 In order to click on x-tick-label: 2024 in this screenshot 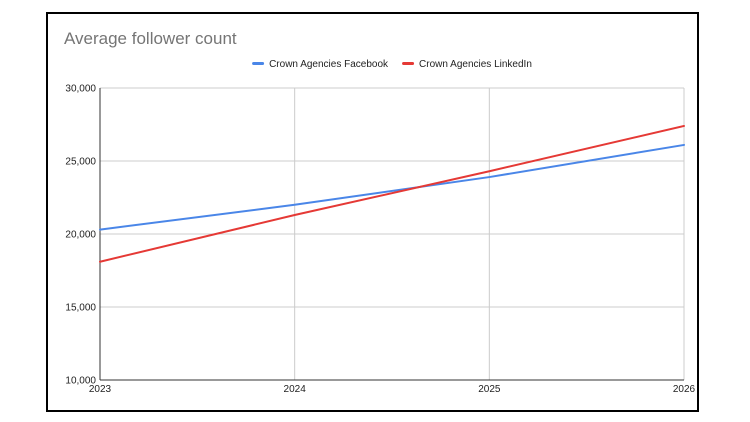, I will do `click(295, 389)`.